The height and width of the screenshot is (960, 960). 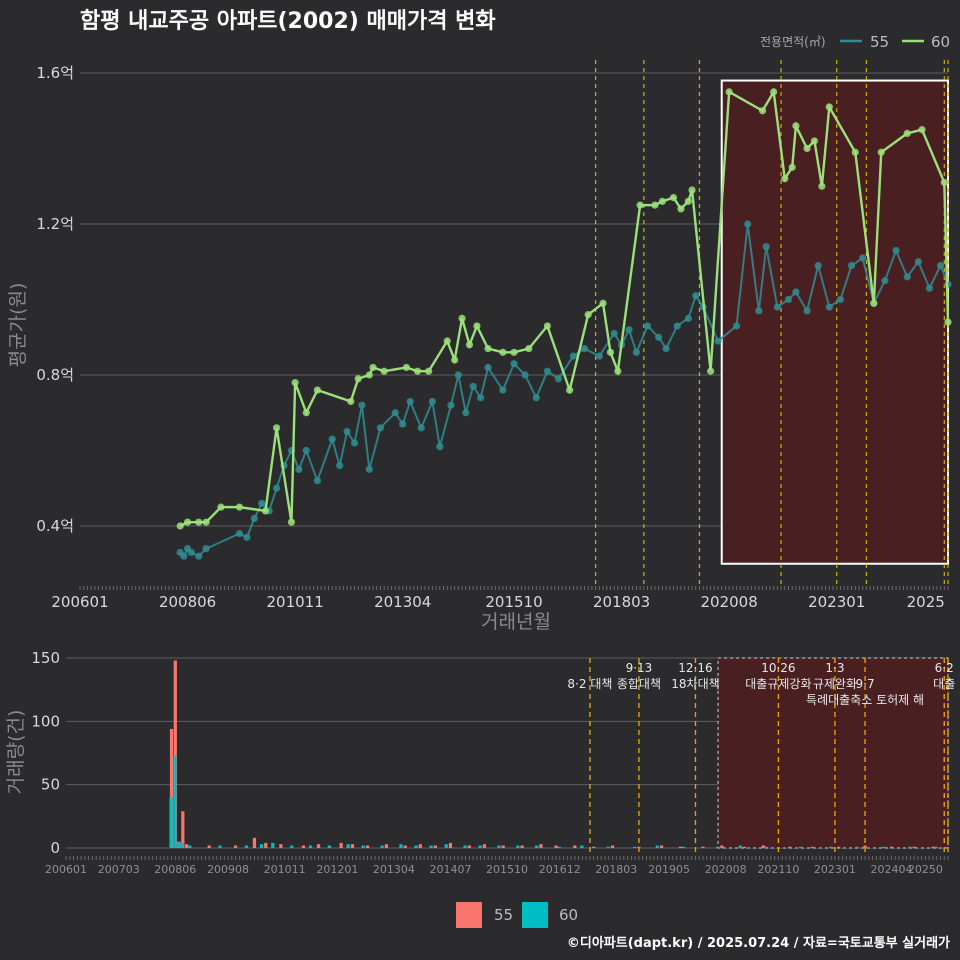 I want to click on policy-annotation: 9·7, so click(x=865, y=684).